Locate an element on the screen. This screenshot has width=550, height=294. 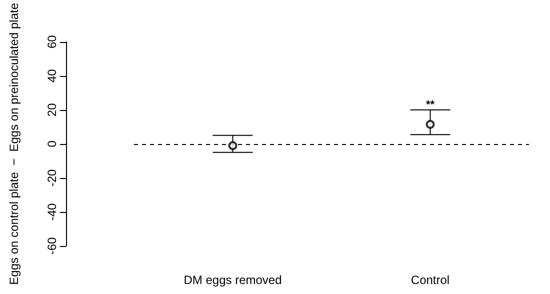
y-tick-label: -60 is located at coordinates (52, 246).